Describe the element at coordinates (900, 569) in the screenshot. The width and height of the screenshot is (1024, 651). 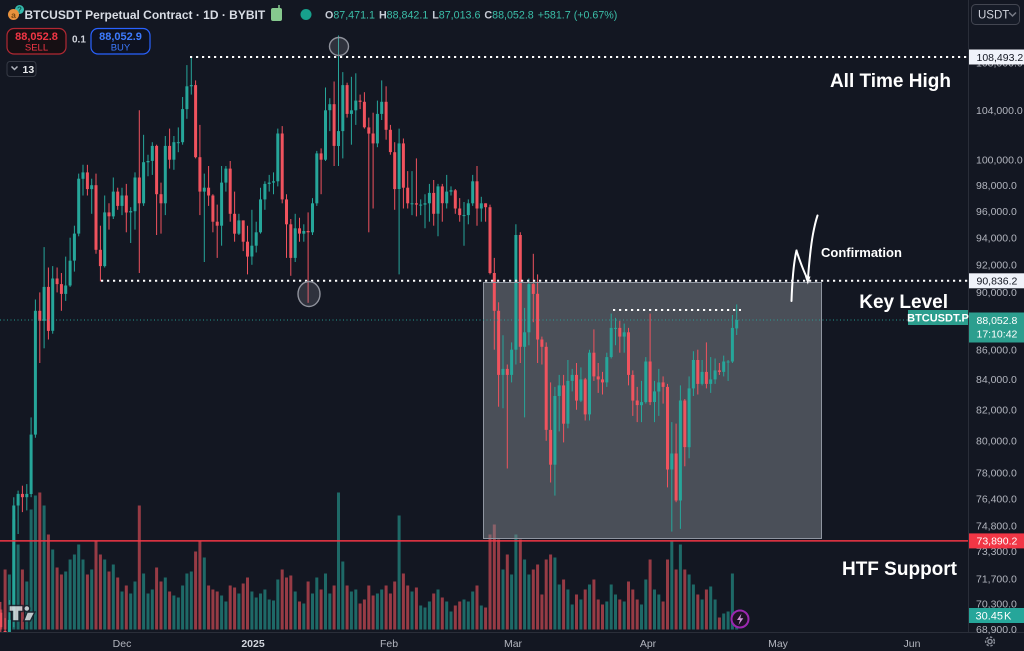
I see `svg-text: HTF Support` at that location.